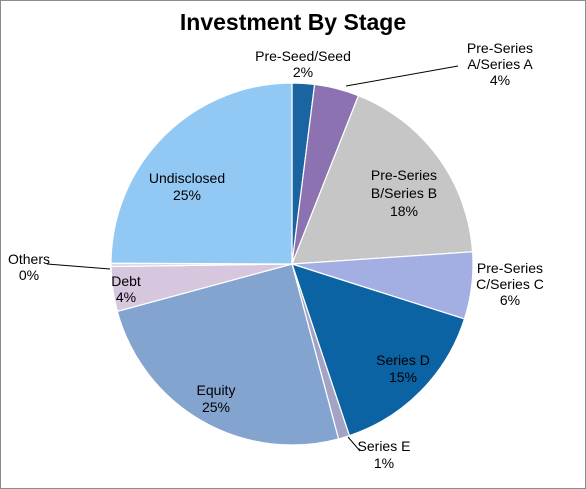 The width and height of the screenshot is (586, 489). Describe the element at coordinates (126, 289) in the screenshot. I see `data-label-debt: Debt 4%` at that location.